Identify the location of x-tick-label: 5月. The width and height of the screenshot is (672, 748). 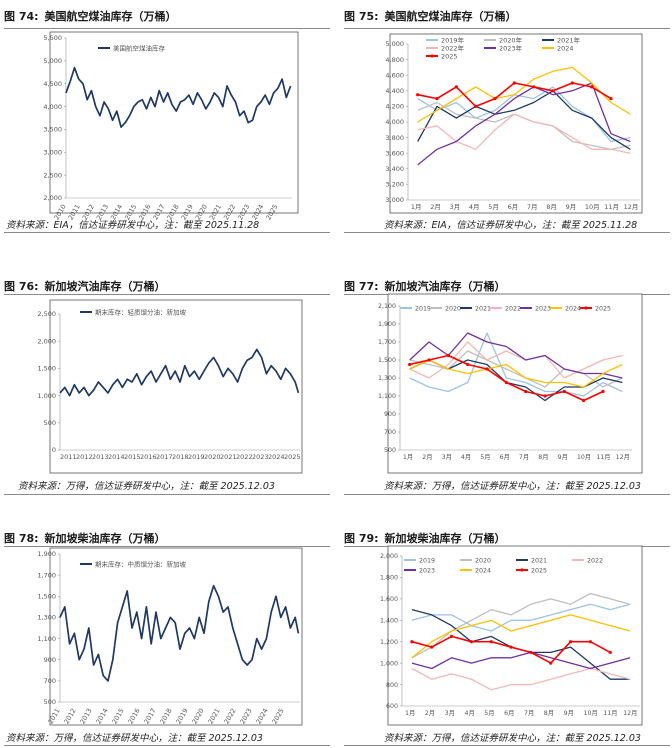
(489, 713).